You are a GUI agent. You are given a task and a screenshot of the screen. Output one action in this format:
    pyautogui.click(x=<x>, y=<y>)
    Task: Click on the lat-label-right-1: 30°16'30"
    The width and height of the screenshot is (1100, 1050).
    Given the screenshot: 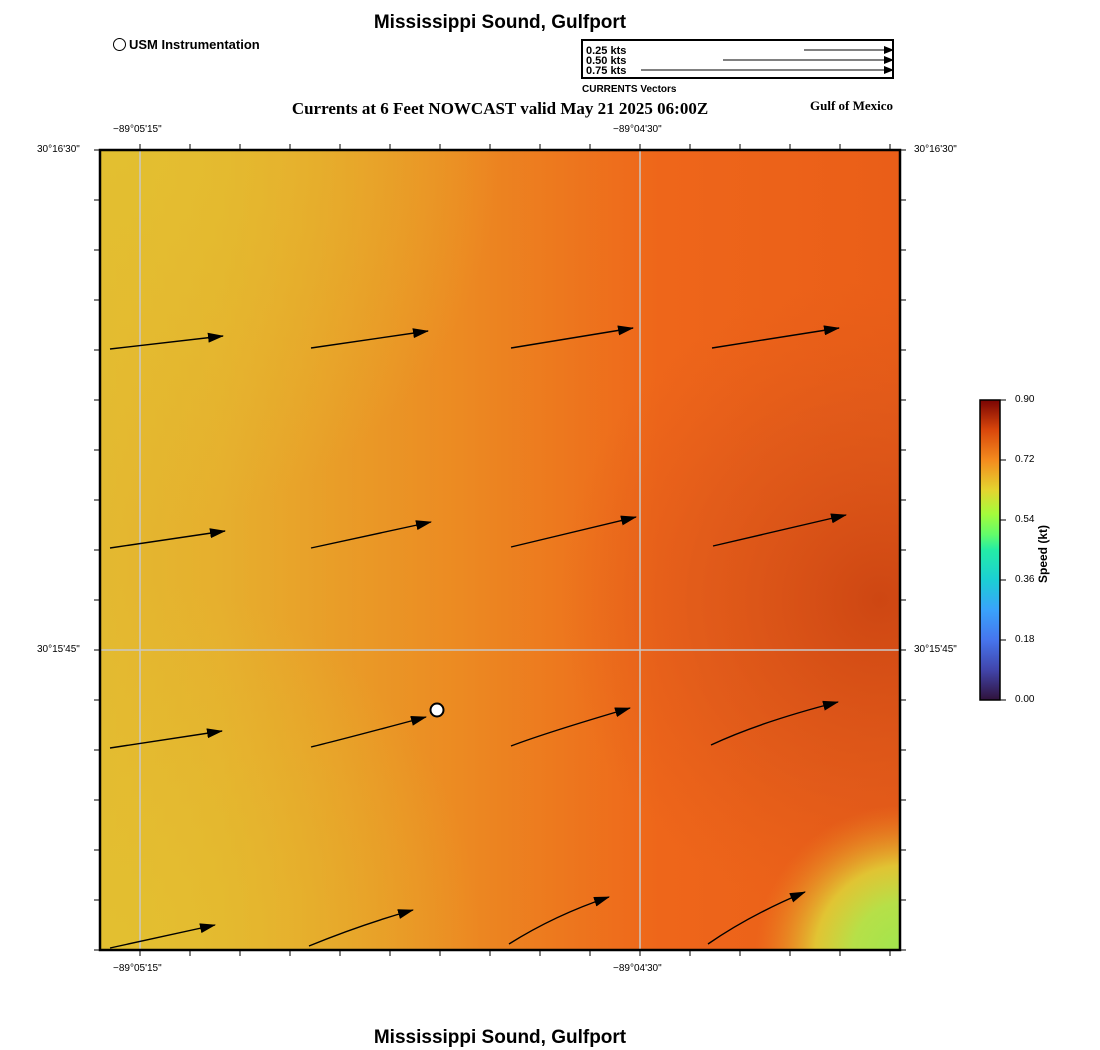 What is the action you would take?
    pyautogui.click(x=935, y=149)
    